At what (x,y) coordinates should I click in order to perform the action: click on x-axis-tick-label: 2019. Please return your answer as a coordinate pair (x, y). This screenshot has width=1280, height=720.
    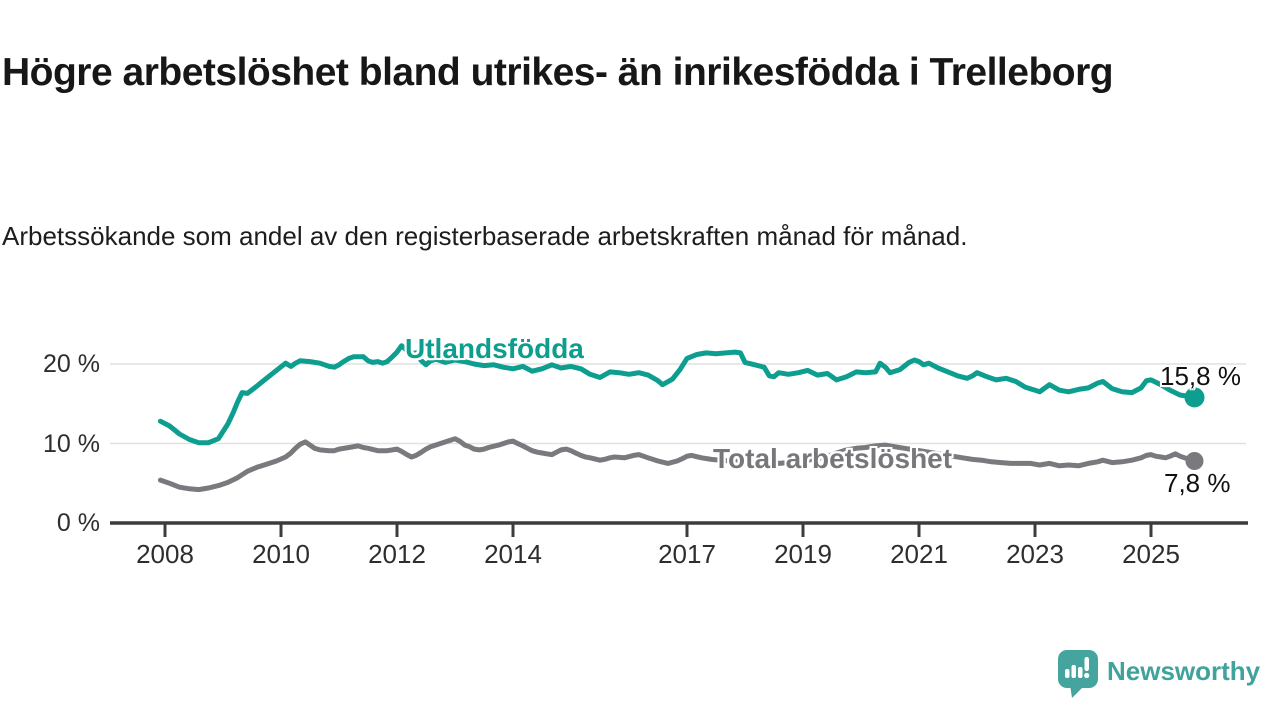
    Looking at the image, I should click on (803, 554).